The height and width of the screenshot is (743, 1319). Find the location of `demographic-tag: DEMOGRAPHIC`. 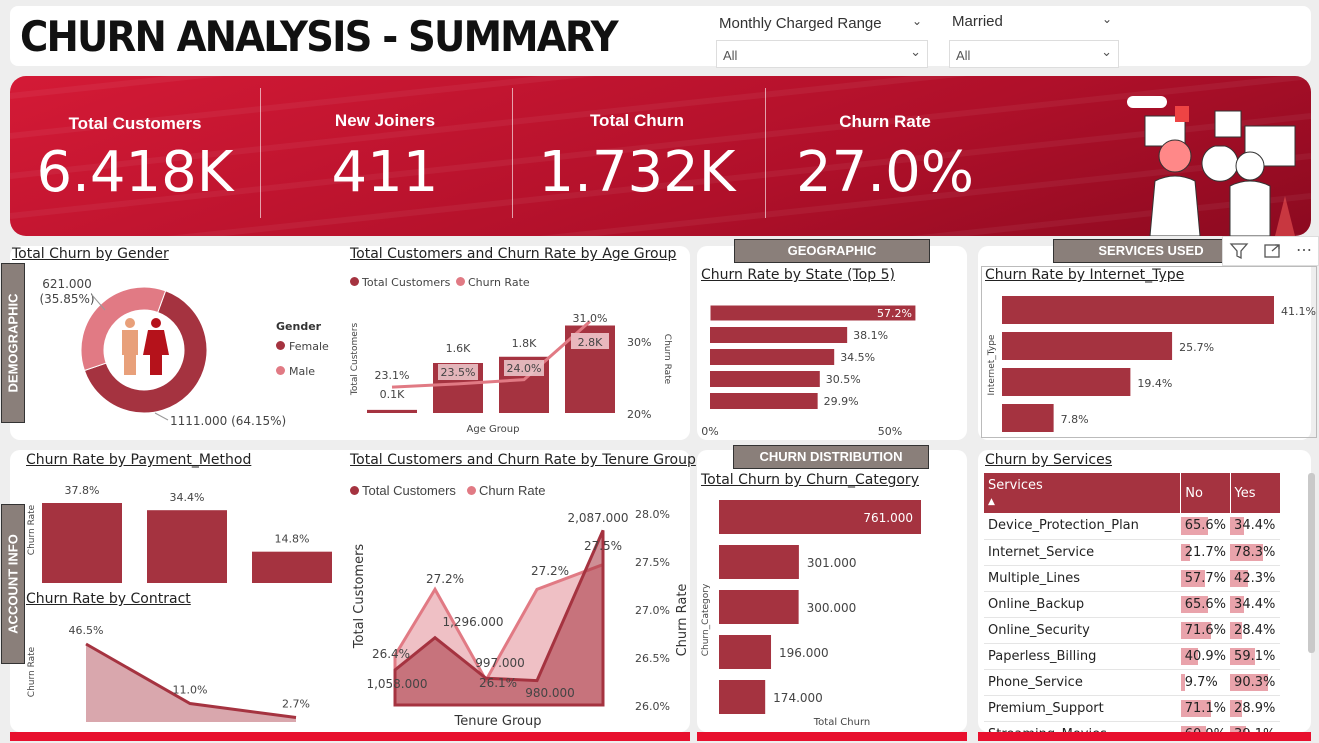

demographic-tag: DEMOGRAPHIC is located at coordinates (13, 343).